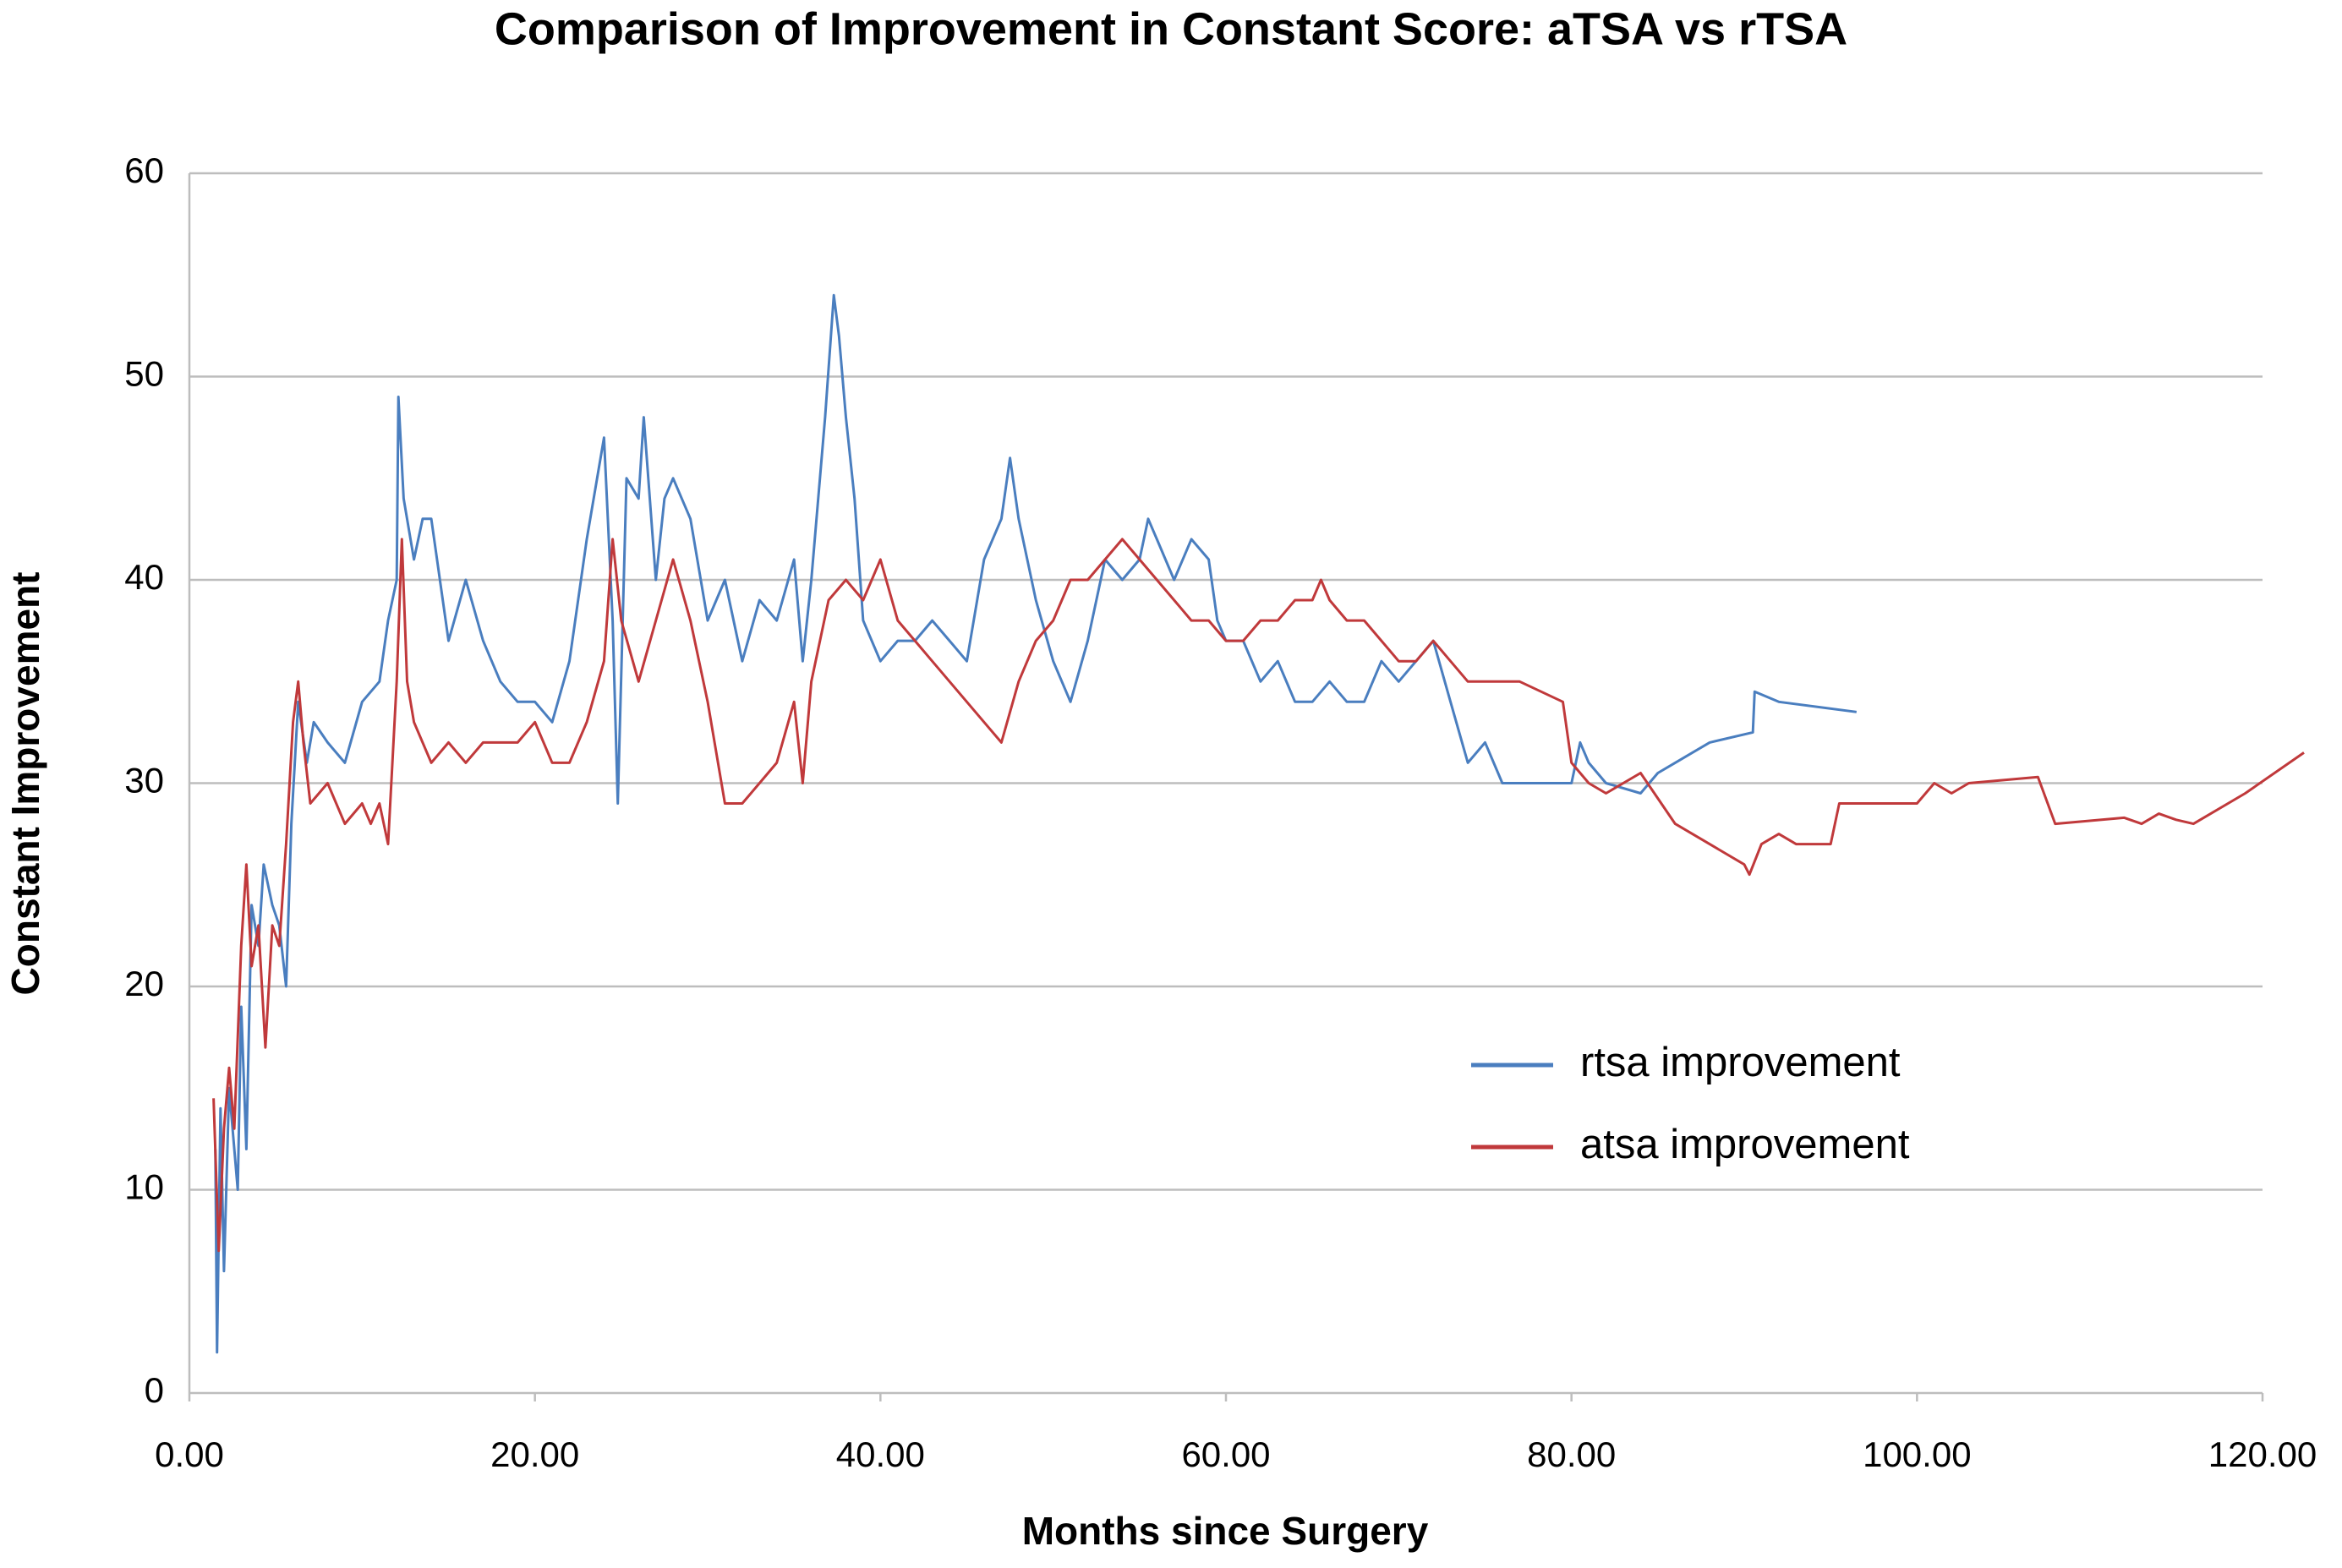 The width and height of the screenshot is (2342, 1568). I want to click on y-tick-label: 50, so click(144, 374).